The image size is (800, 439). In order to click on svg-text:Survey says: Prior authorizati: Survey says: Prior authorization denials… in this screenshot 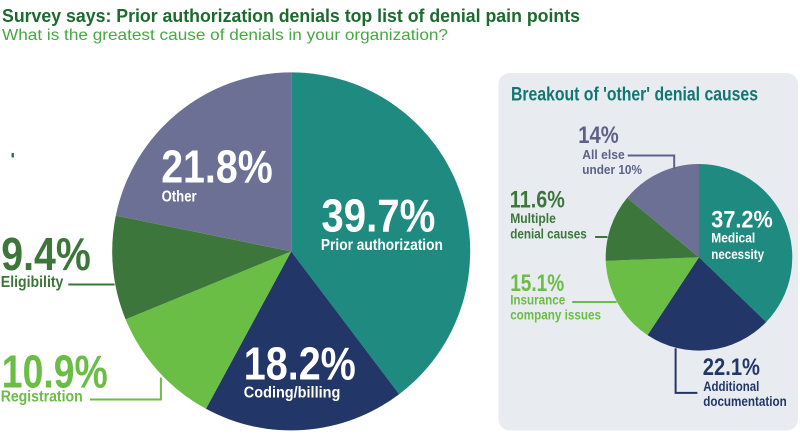, I will do `click(291, 16)`.